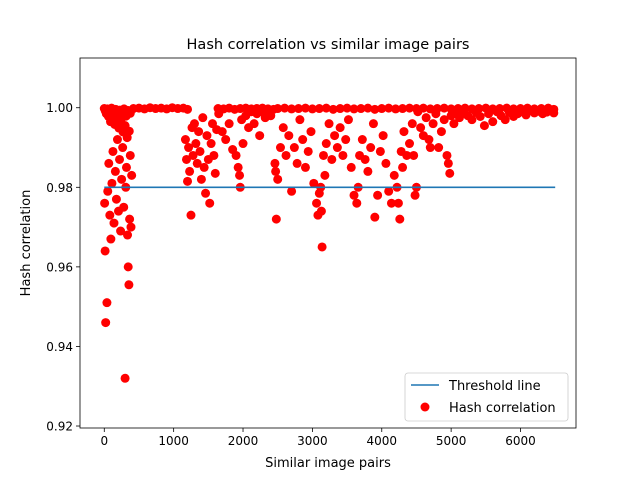  I want to click on x-tick-label: 4000, so click(381, 441).